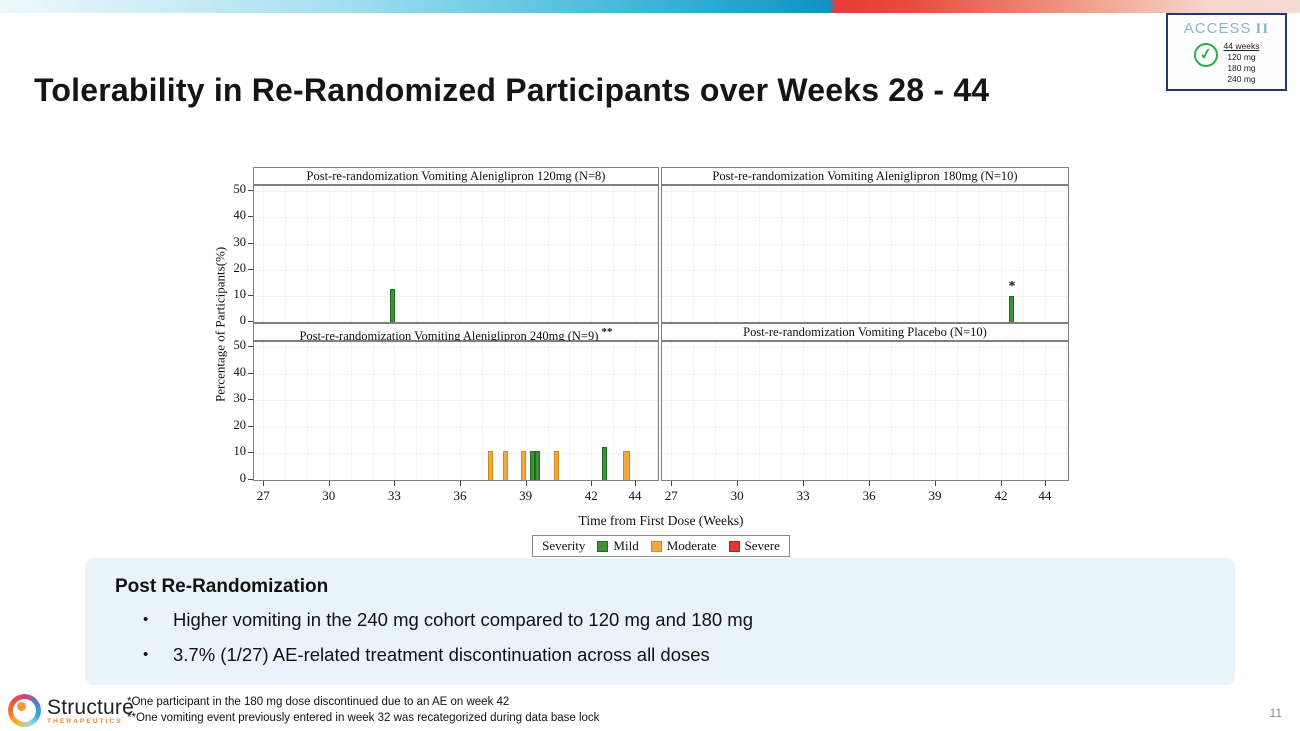 This screenshot has width=1300, height=731. I want to click on bar-annotation-asterisk: *, so click(1012, 286).